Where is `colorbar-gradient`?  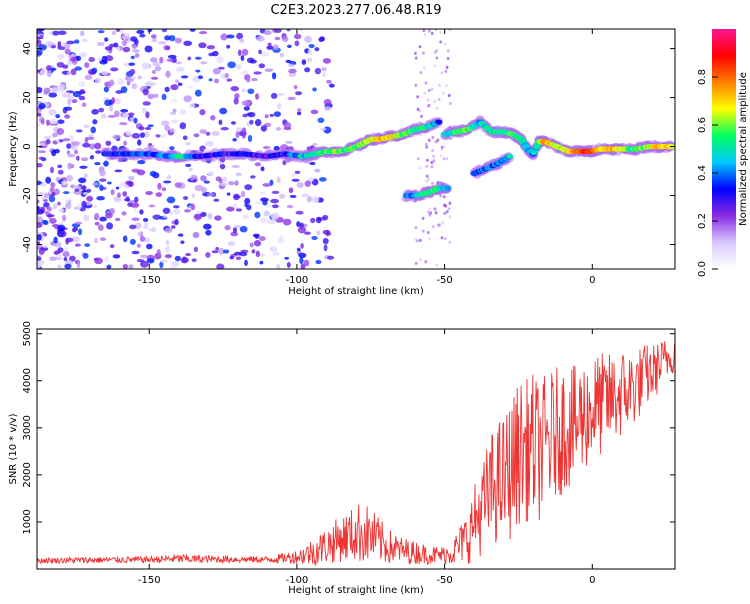
colorbar-gradient is located at coordinates (724, 149).